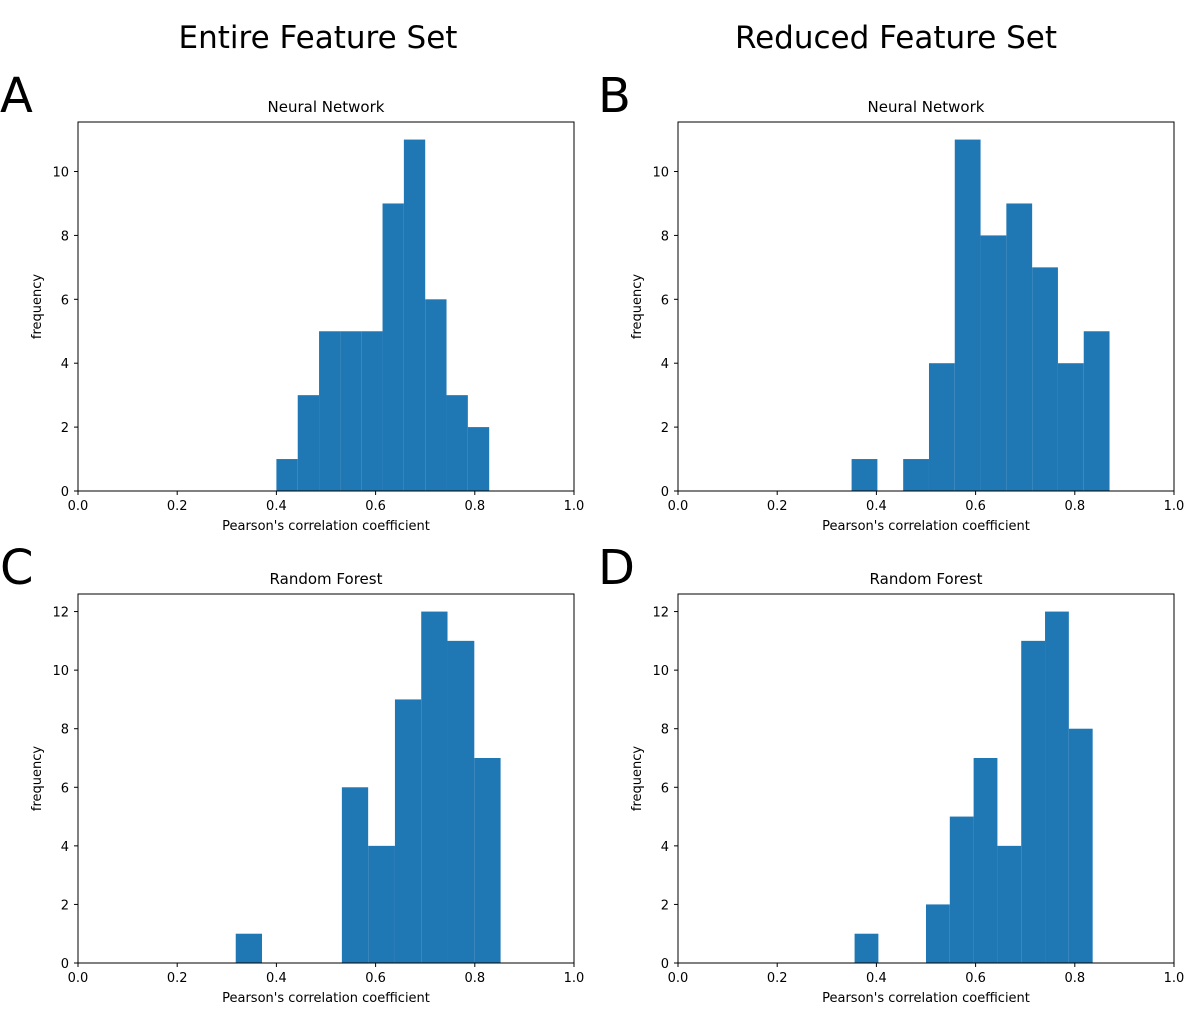  Describe the element at coordinates (17, 568) in the screenshot. I see `panel-label-c: C` at that location.